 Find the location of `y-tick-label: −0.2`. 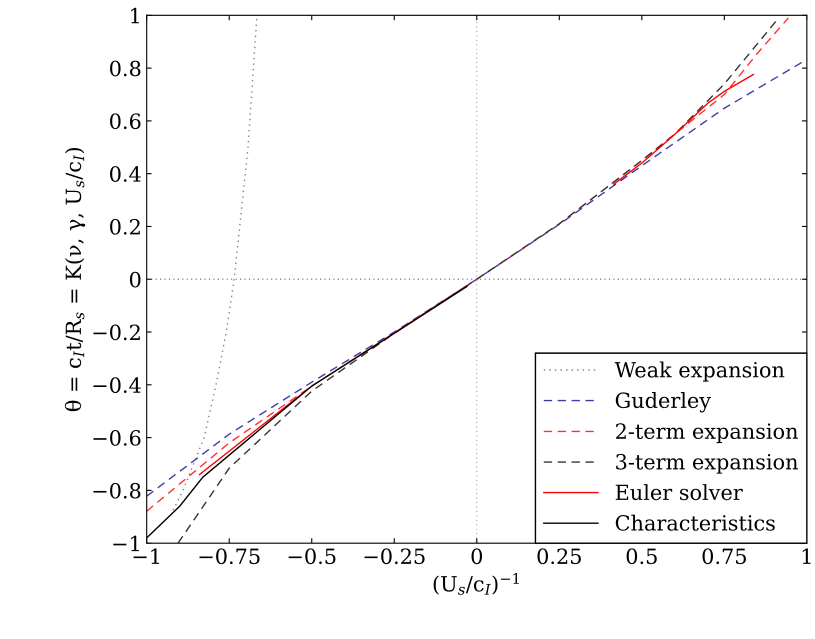

y-tick-label: −0.2 is located at coordinates (116, 332).